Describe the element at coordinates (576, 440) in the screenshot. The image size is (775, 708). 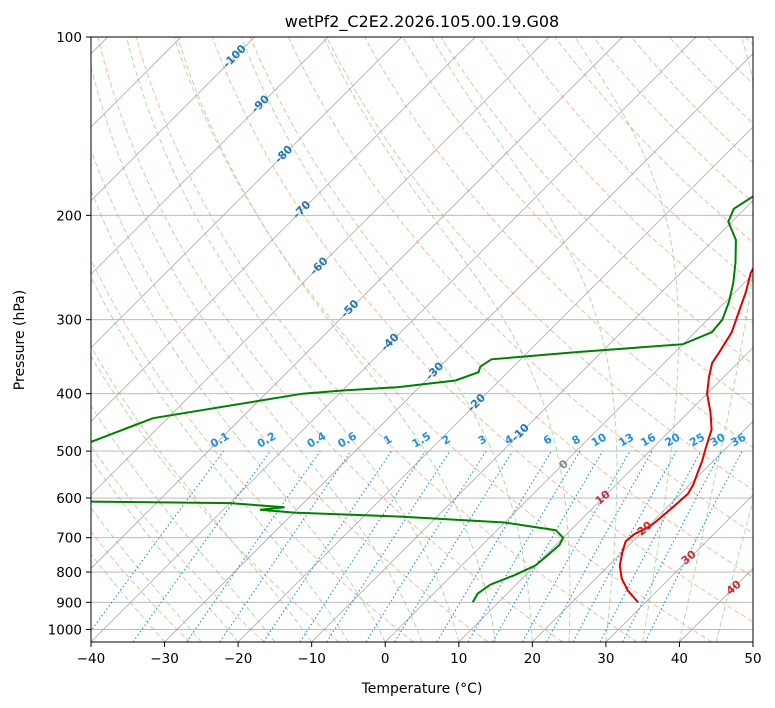
I see `mixing-ratio-label: 8` at that location.